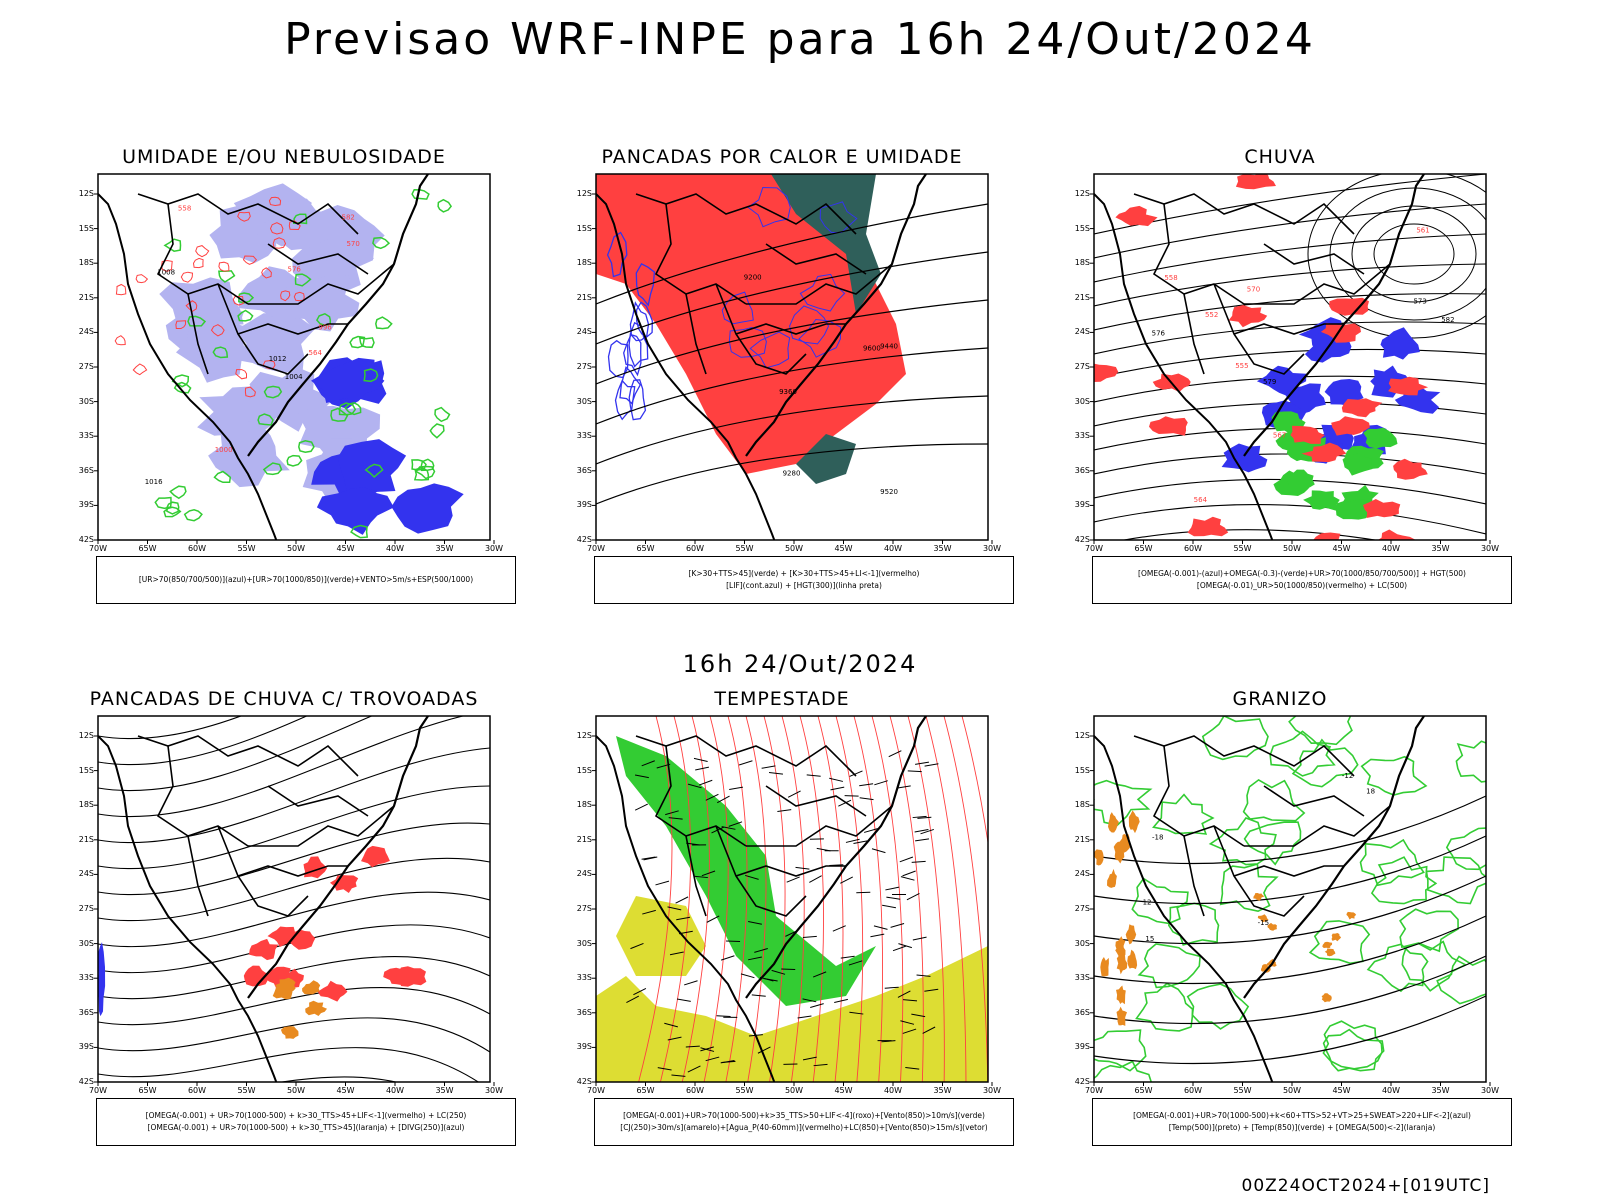 The height and width of the screenshot is (1200, 1600). Describe the element at coordinates (1159, 334) in the screenshot. I see `contour-label: 576` at that location.